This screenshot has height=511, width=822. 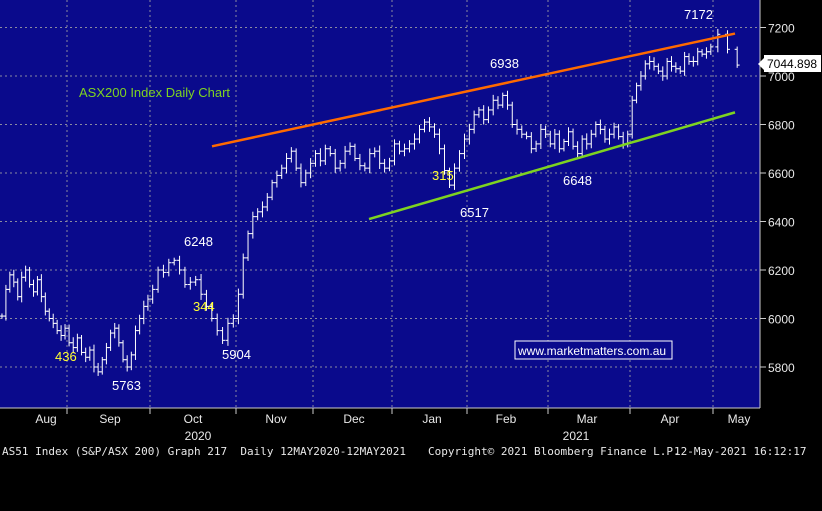 I want to click on x-tick-label: Aug, so click(x=45, y=419).